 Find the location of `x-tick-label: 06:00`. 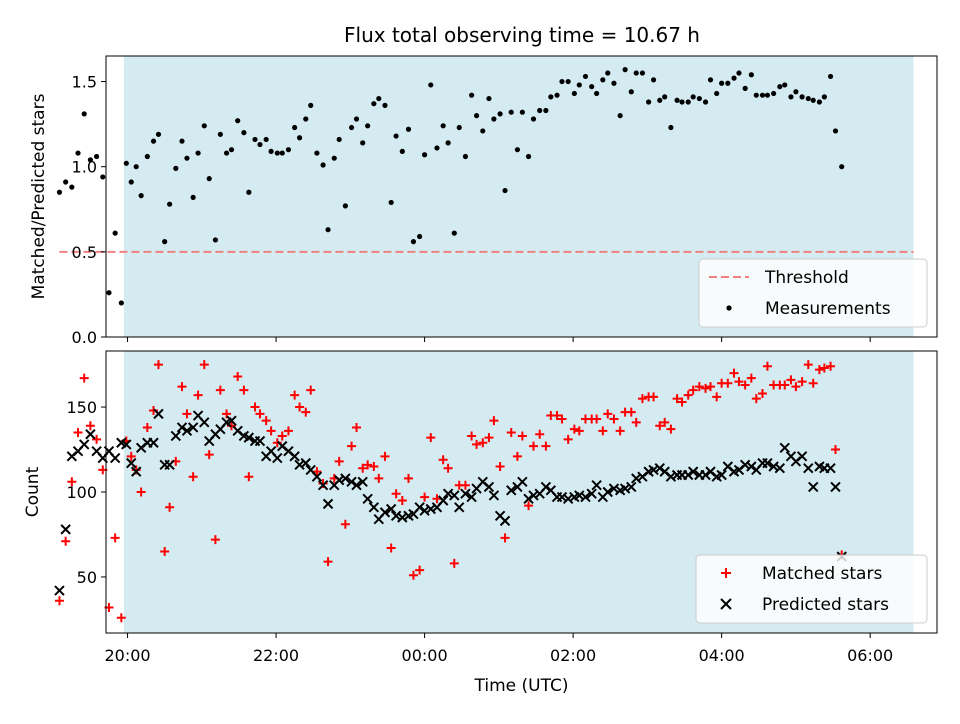

x-tick-label: 06:00 is located at coordinates (870, 655).